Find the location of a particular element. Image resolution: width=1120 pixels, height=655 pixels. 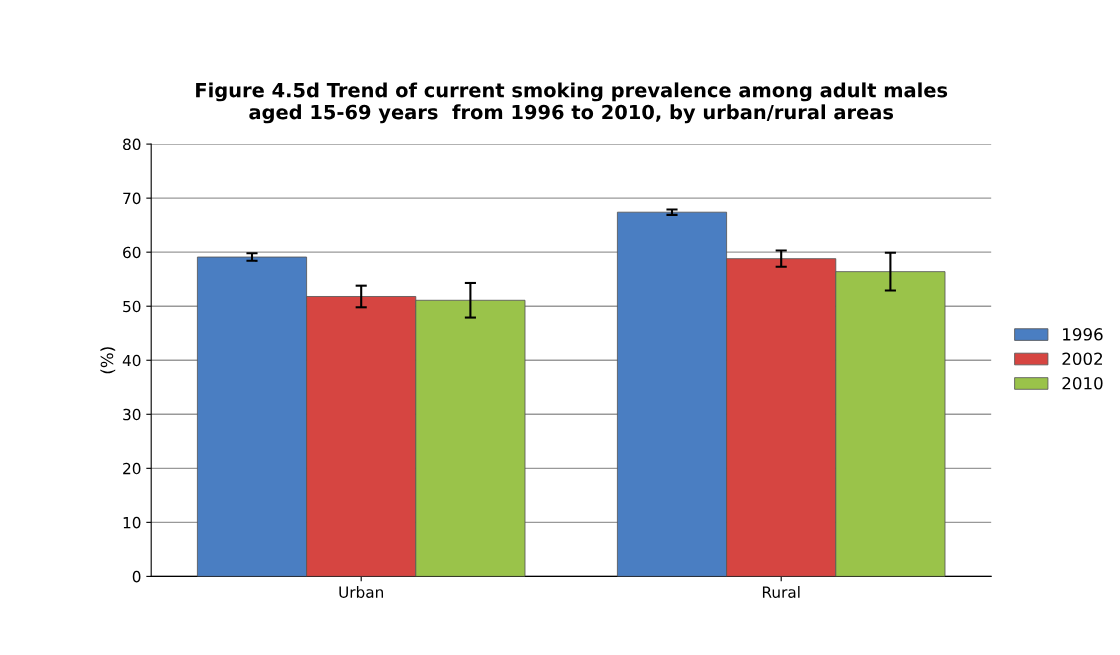

y-tick-label: 0 is located at coordinates (136, 576).